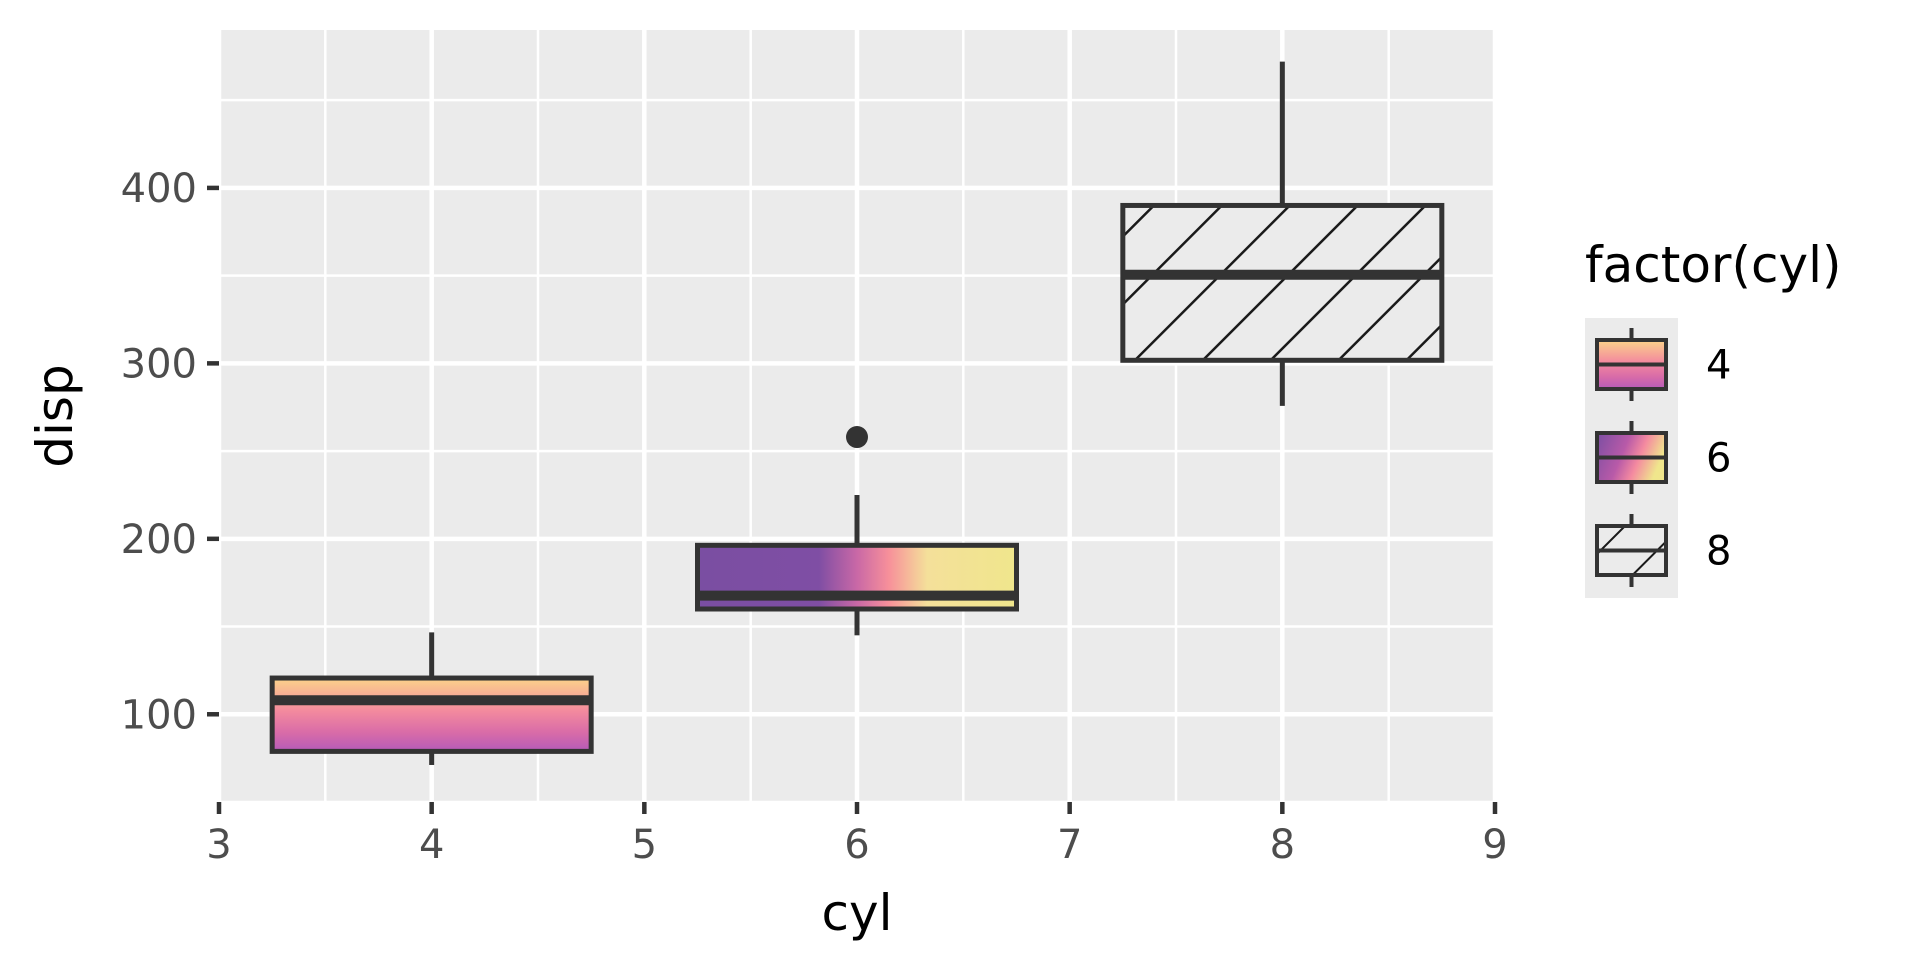  I want to click on x-axis-title: cyl, so click(857, 913).